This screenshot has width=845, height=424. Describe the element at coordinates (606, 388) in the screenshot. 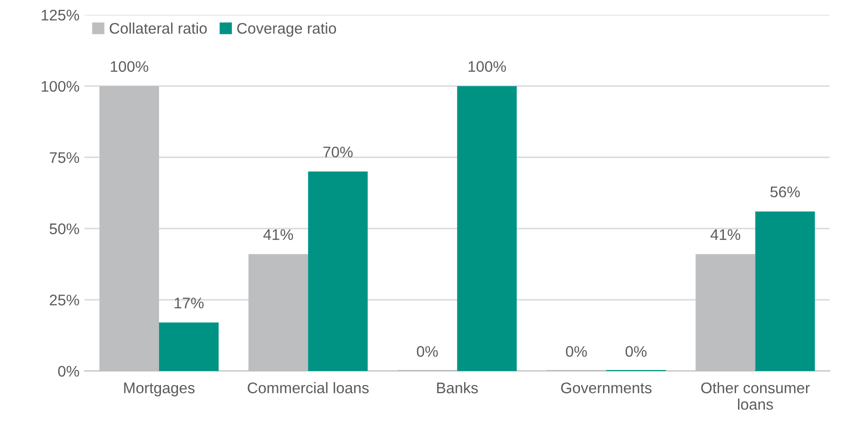

I see `x-tick-label: Governments` at that location.